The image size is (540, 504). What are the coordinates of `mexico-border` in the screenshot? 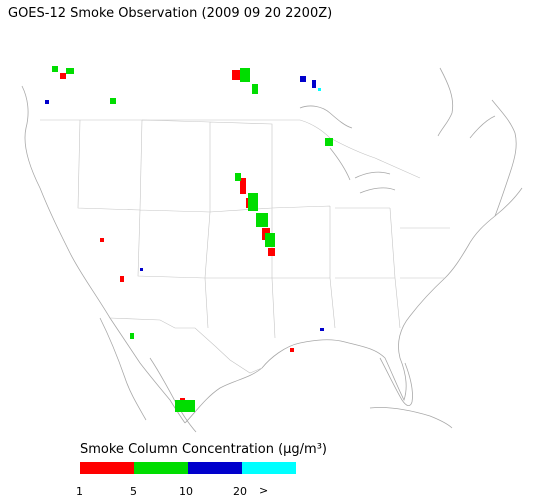 It's located at (186, 345).